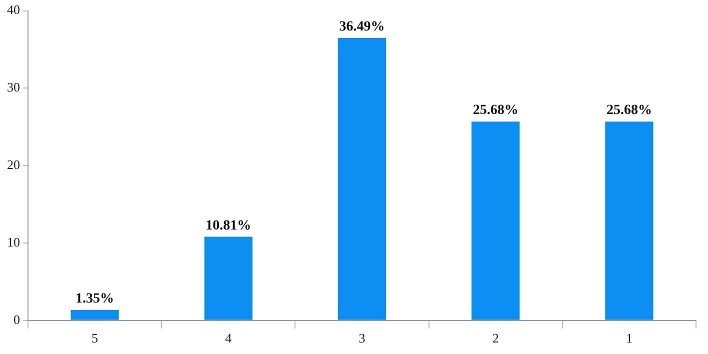  I want to click on x-tick-label: 1, so click(629, 338).